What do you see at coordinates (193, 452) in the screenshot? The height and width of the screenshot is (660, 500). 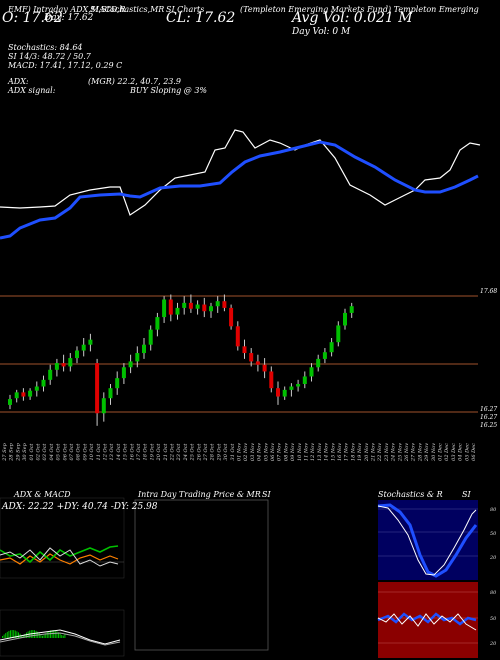 I see `date-tick-label: 25 Oct` at bounding box center [193, 452].